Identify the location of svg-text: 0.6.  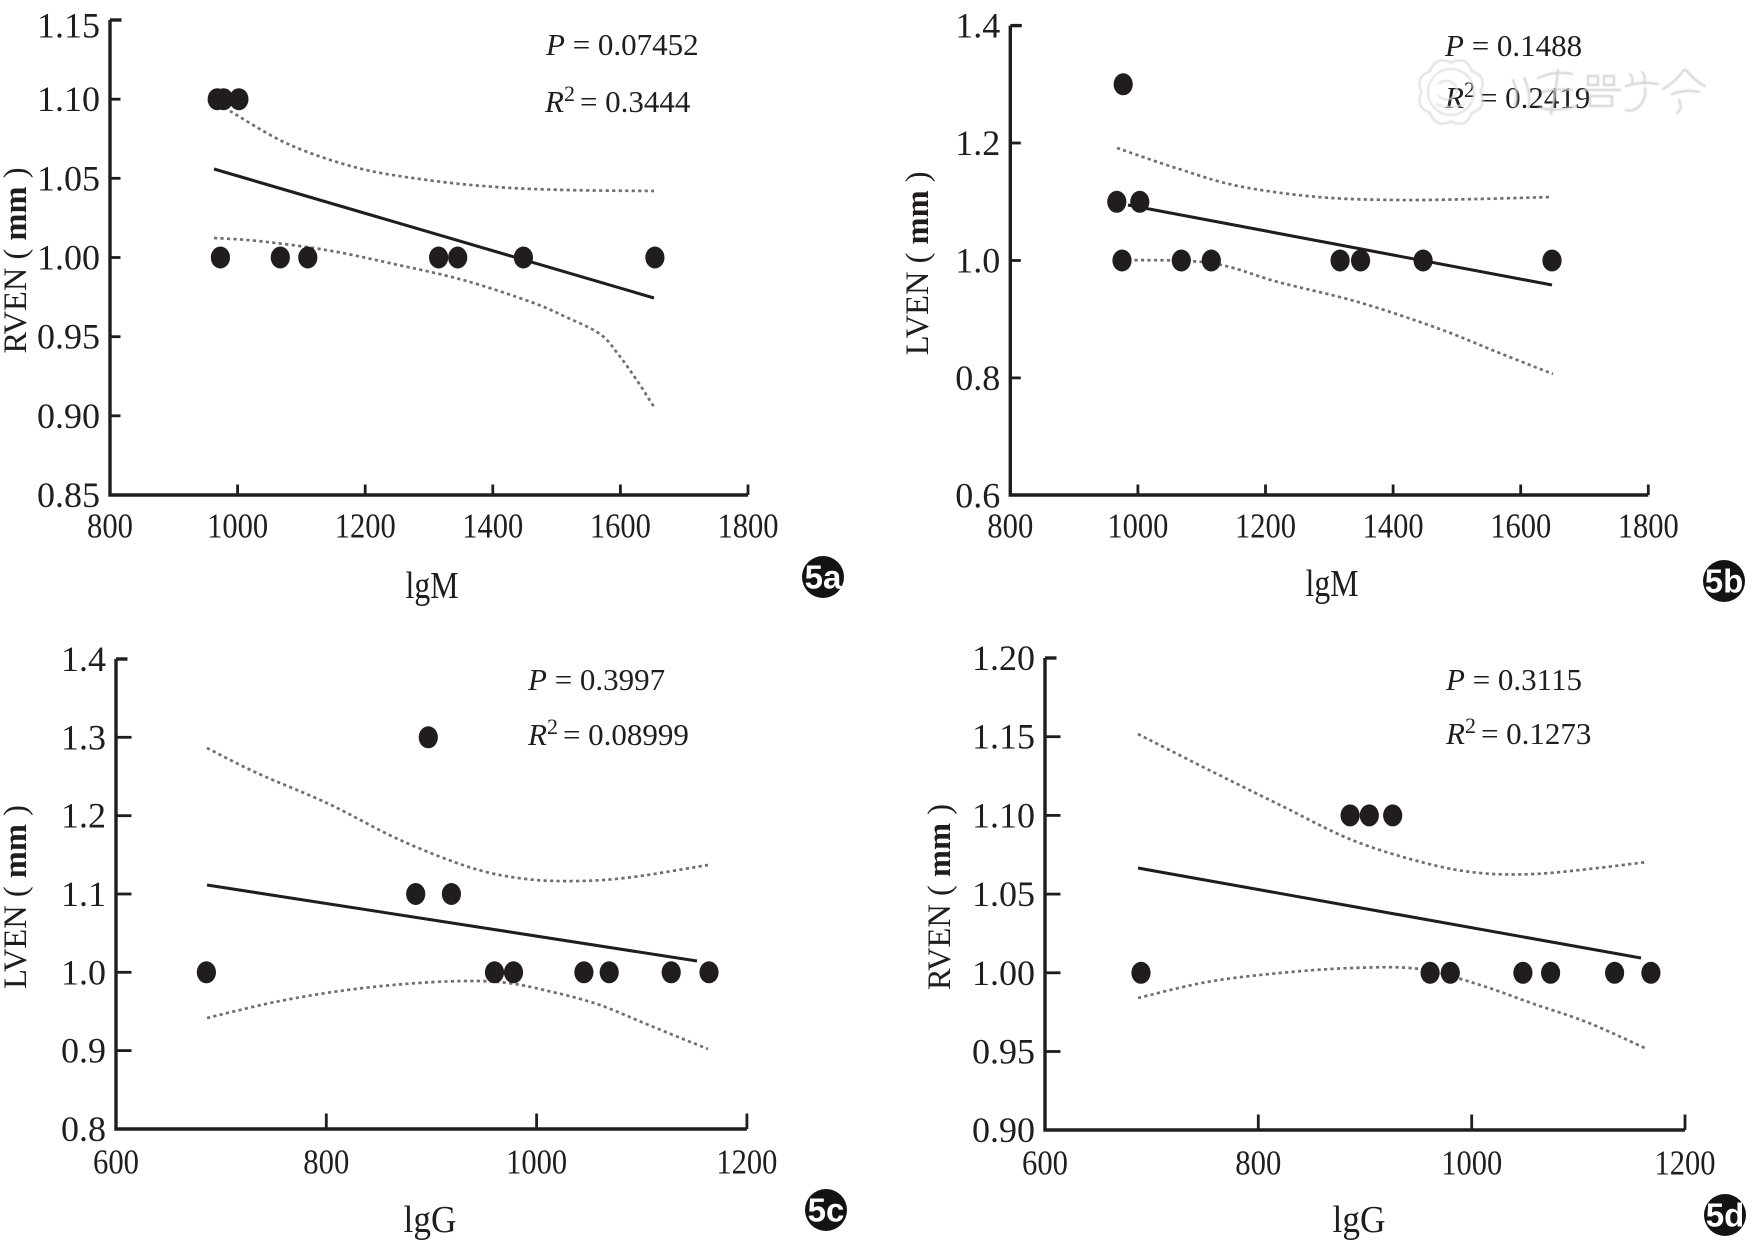
(977, 495).